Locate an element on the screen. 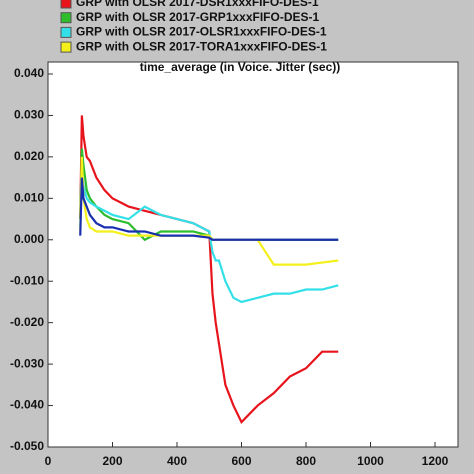 This screenshot has height=474, width=474. x-tick-label: 1000 is located at coordinates (370, 461).